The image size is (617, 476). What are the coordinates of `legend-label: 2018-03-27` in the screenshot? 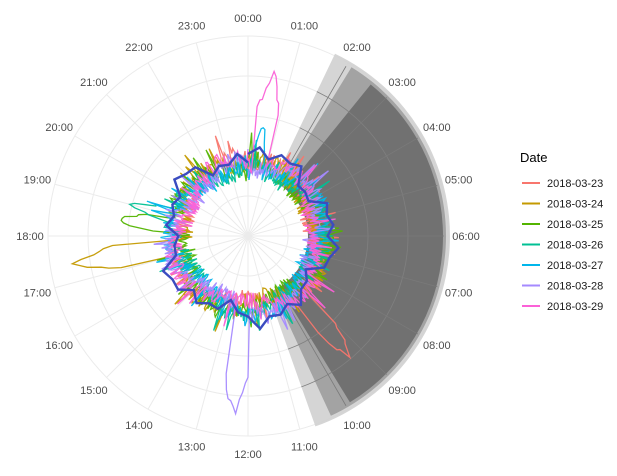 It's located at (575, 266).